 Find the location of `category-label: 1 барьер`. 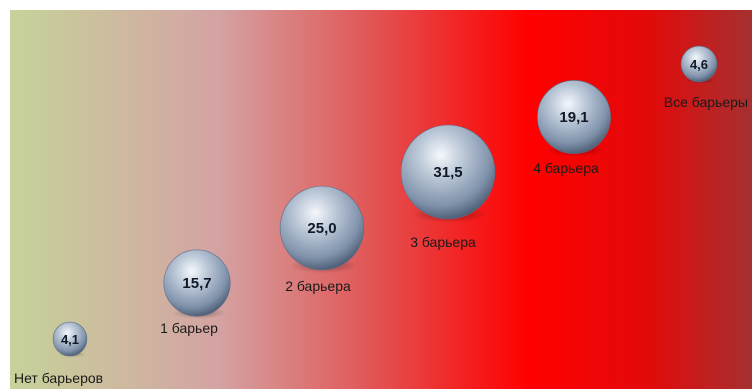

category-label: 1 барьер is located at coordinates (189, 328).